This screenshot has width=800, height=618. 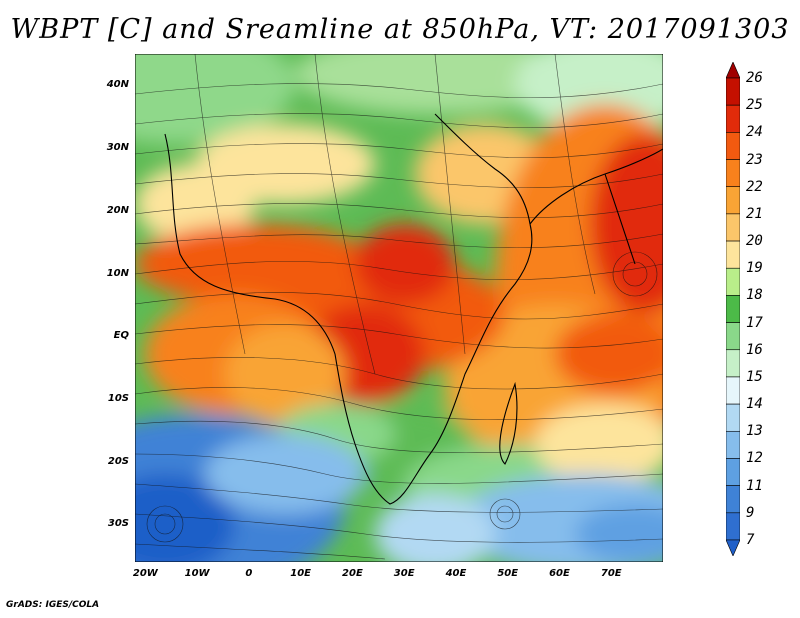 What do you see at coordinates (750, 540) in the screenshot?
I see `colorbar-label: 7` at bounding box center [750, 540].